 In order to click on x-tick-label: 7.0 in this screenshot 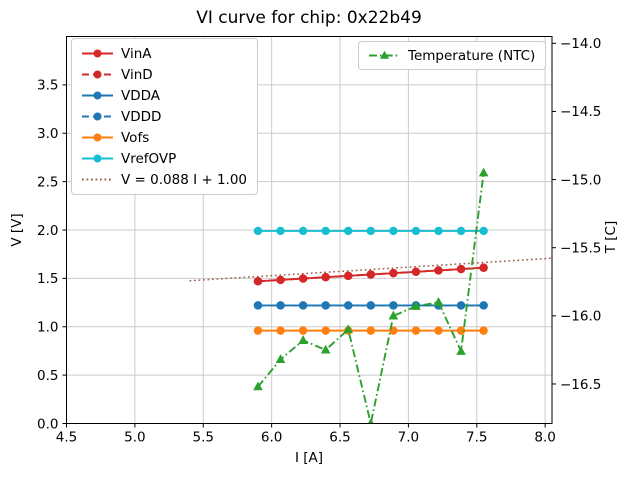, I will do `click(408, 438)`.